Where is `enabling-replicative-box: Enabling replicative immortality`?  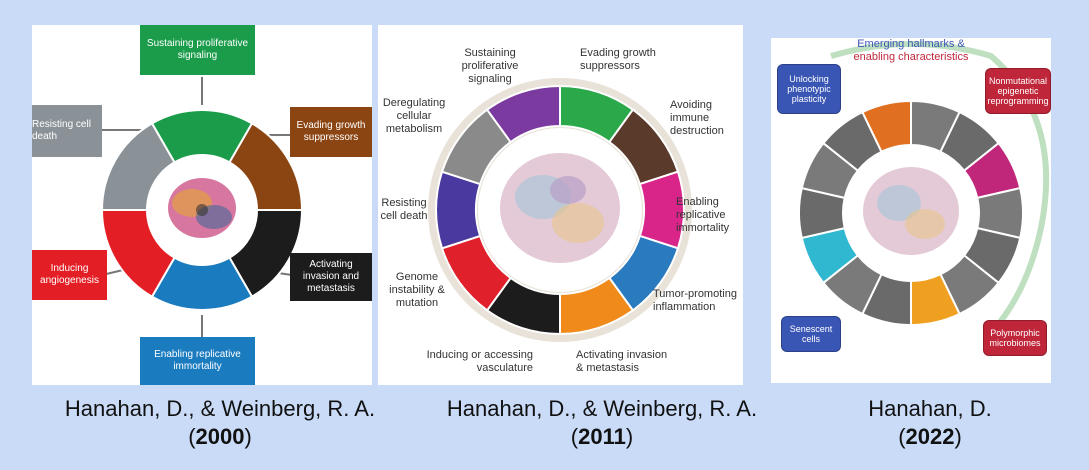
enabling-replicative-box: Enabling replicative immortality is located at coordinates (197, 361).